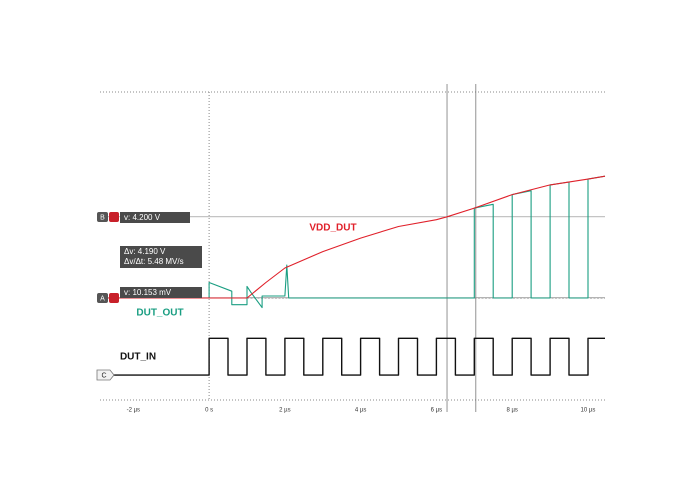  Describe the element at coordinates (148, 292) in the screenshot. I see `annotation: v: 10.153 mV` at that location.